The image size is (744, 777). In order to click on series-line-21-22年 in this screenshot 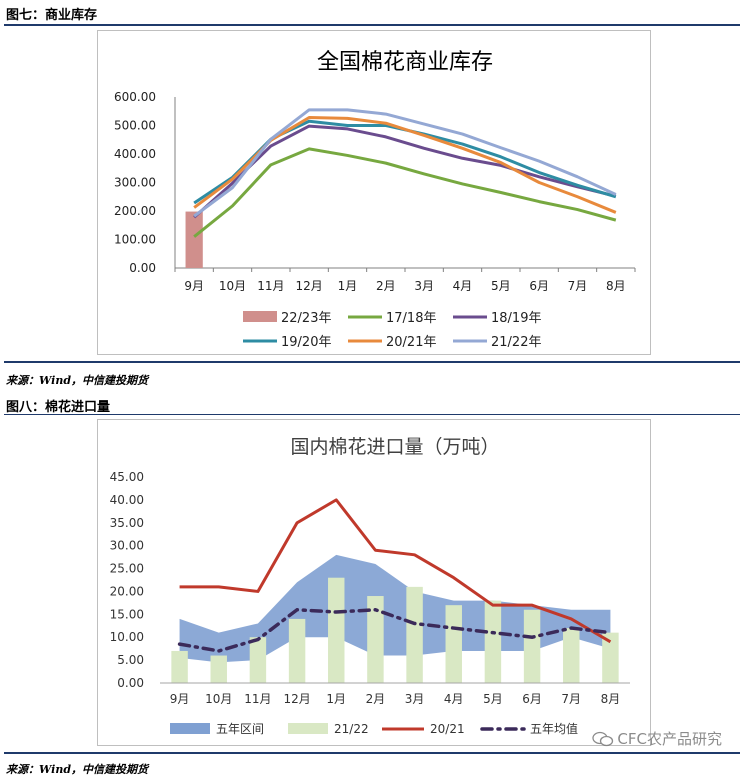, I will do `click(405, 163)`.